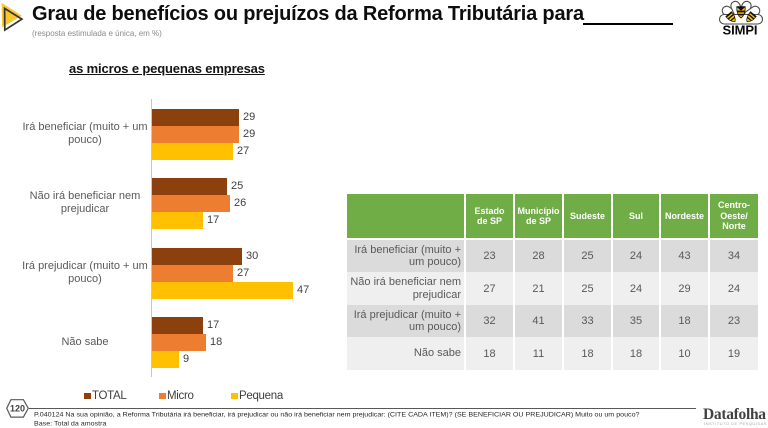 This screenshot has width=768, height=428. I want to click on svg-text: 120, so click(17, 409).